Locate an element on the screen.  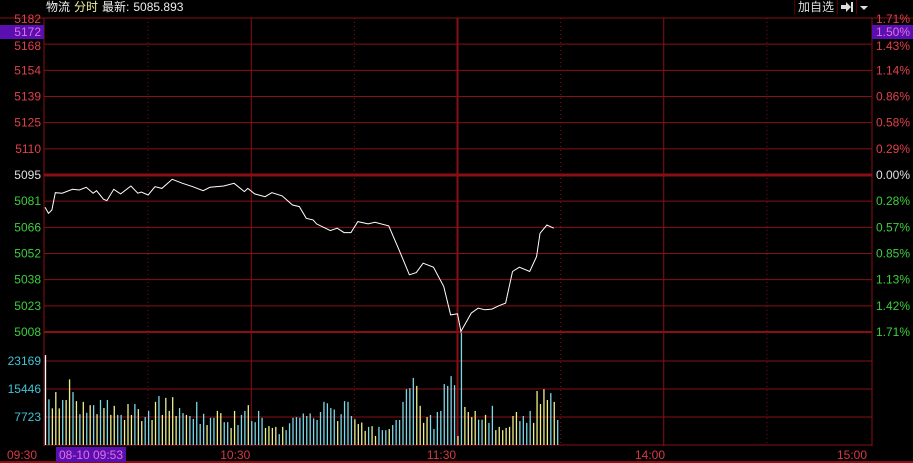
cursor-price-label: 5172 is located at coordinates (27, 32).